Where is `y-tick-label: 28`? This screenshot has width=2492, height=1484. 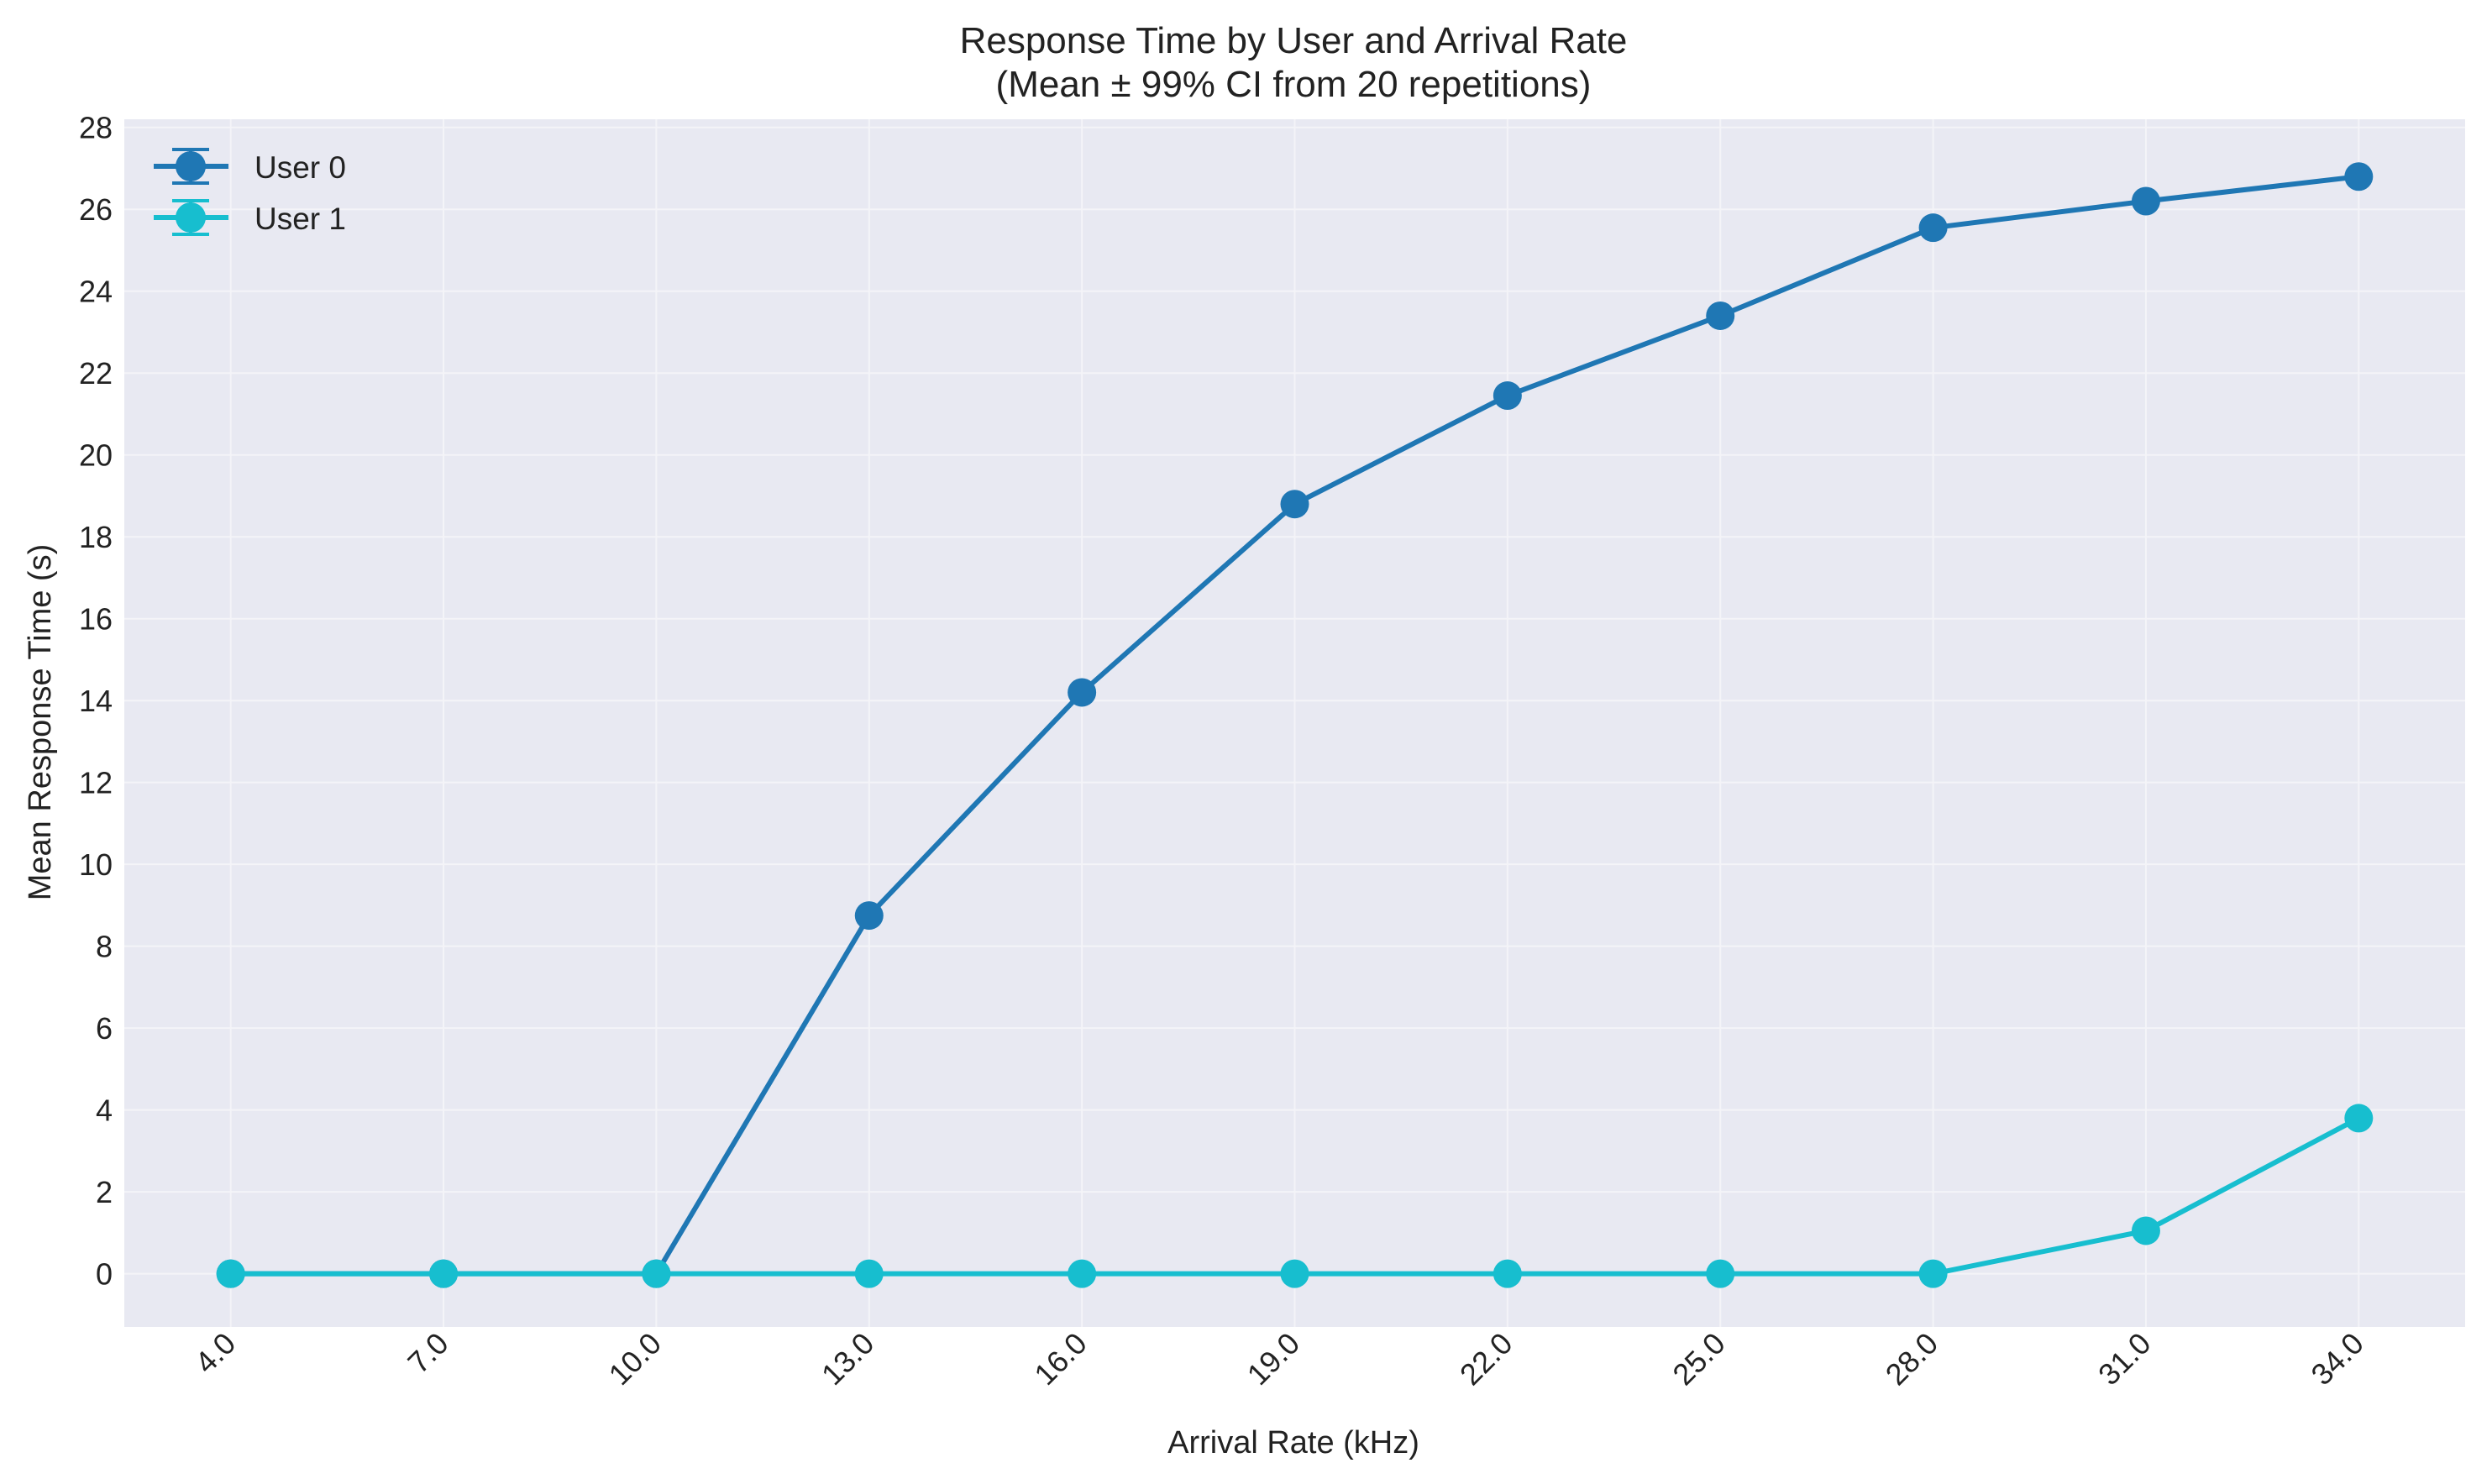
y-tick-label: 28 is located at coordinates (96, 128).